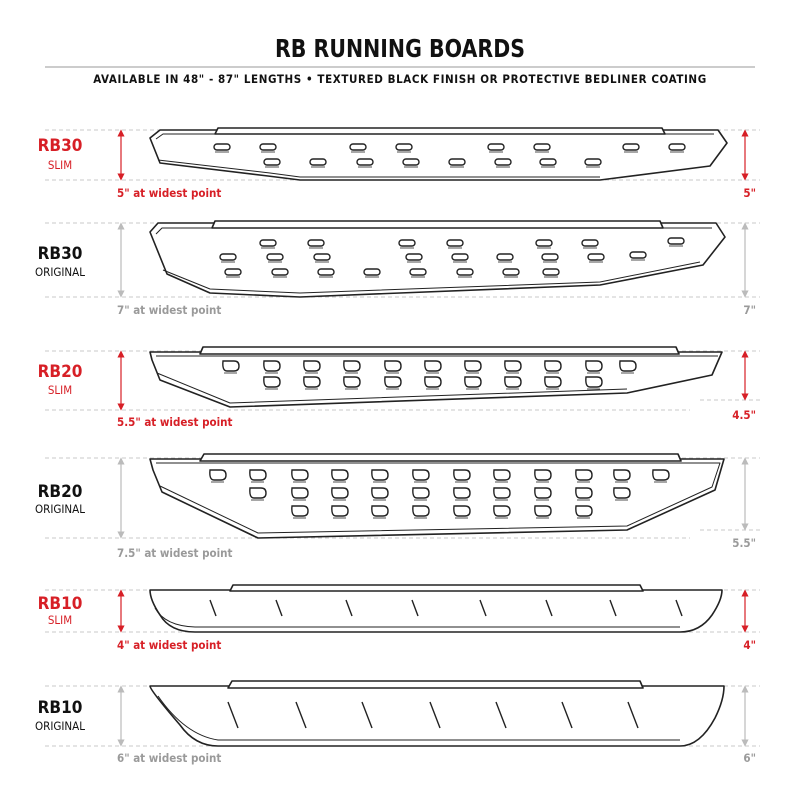 This screenshot has height=800, width=800. What do you see at coordinates (175, 422) in the screenshot?
I see `width-caption: 5.5" at widest point` at bounding box center [175, 422].